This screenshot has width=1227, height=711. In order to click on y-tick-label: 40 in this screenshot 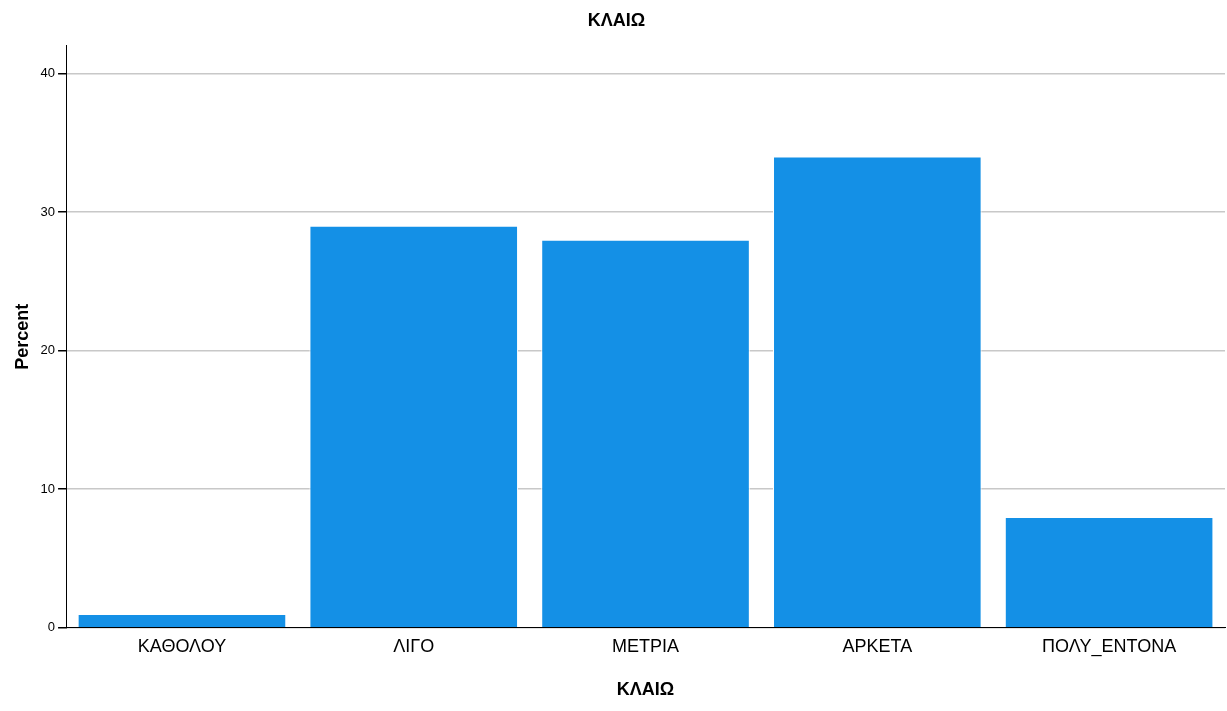, I will do `click(48, 72)`.